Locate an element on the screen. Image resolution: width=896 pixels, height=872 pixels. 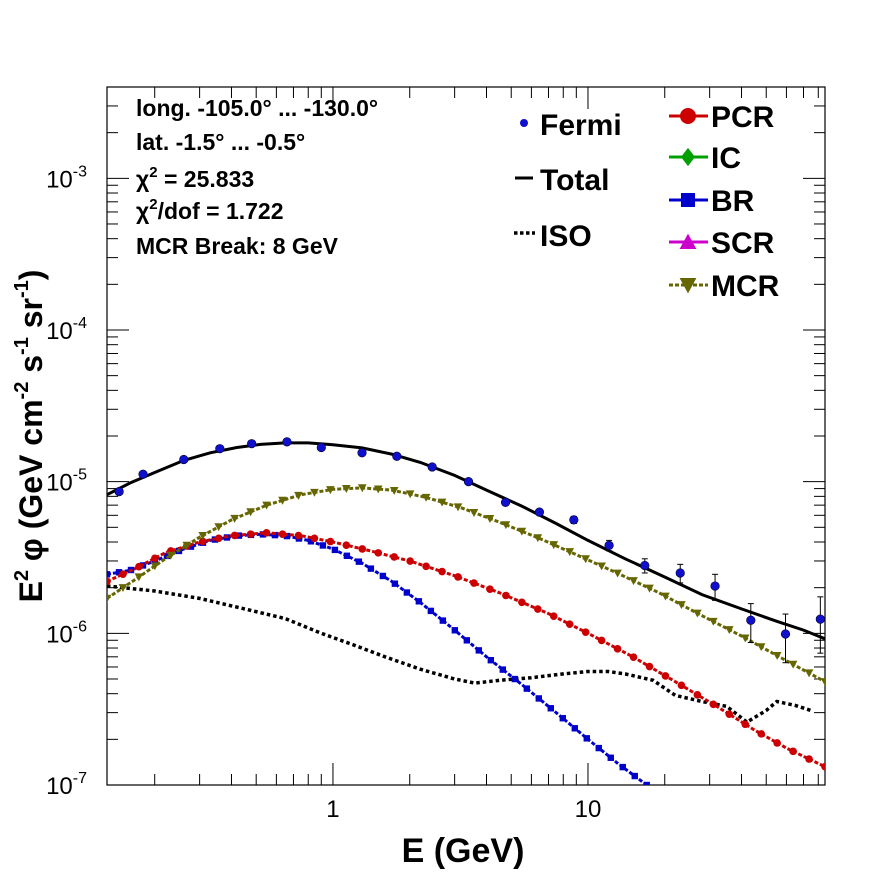
legend-marker-pcr is located at coordinates (688, 116).